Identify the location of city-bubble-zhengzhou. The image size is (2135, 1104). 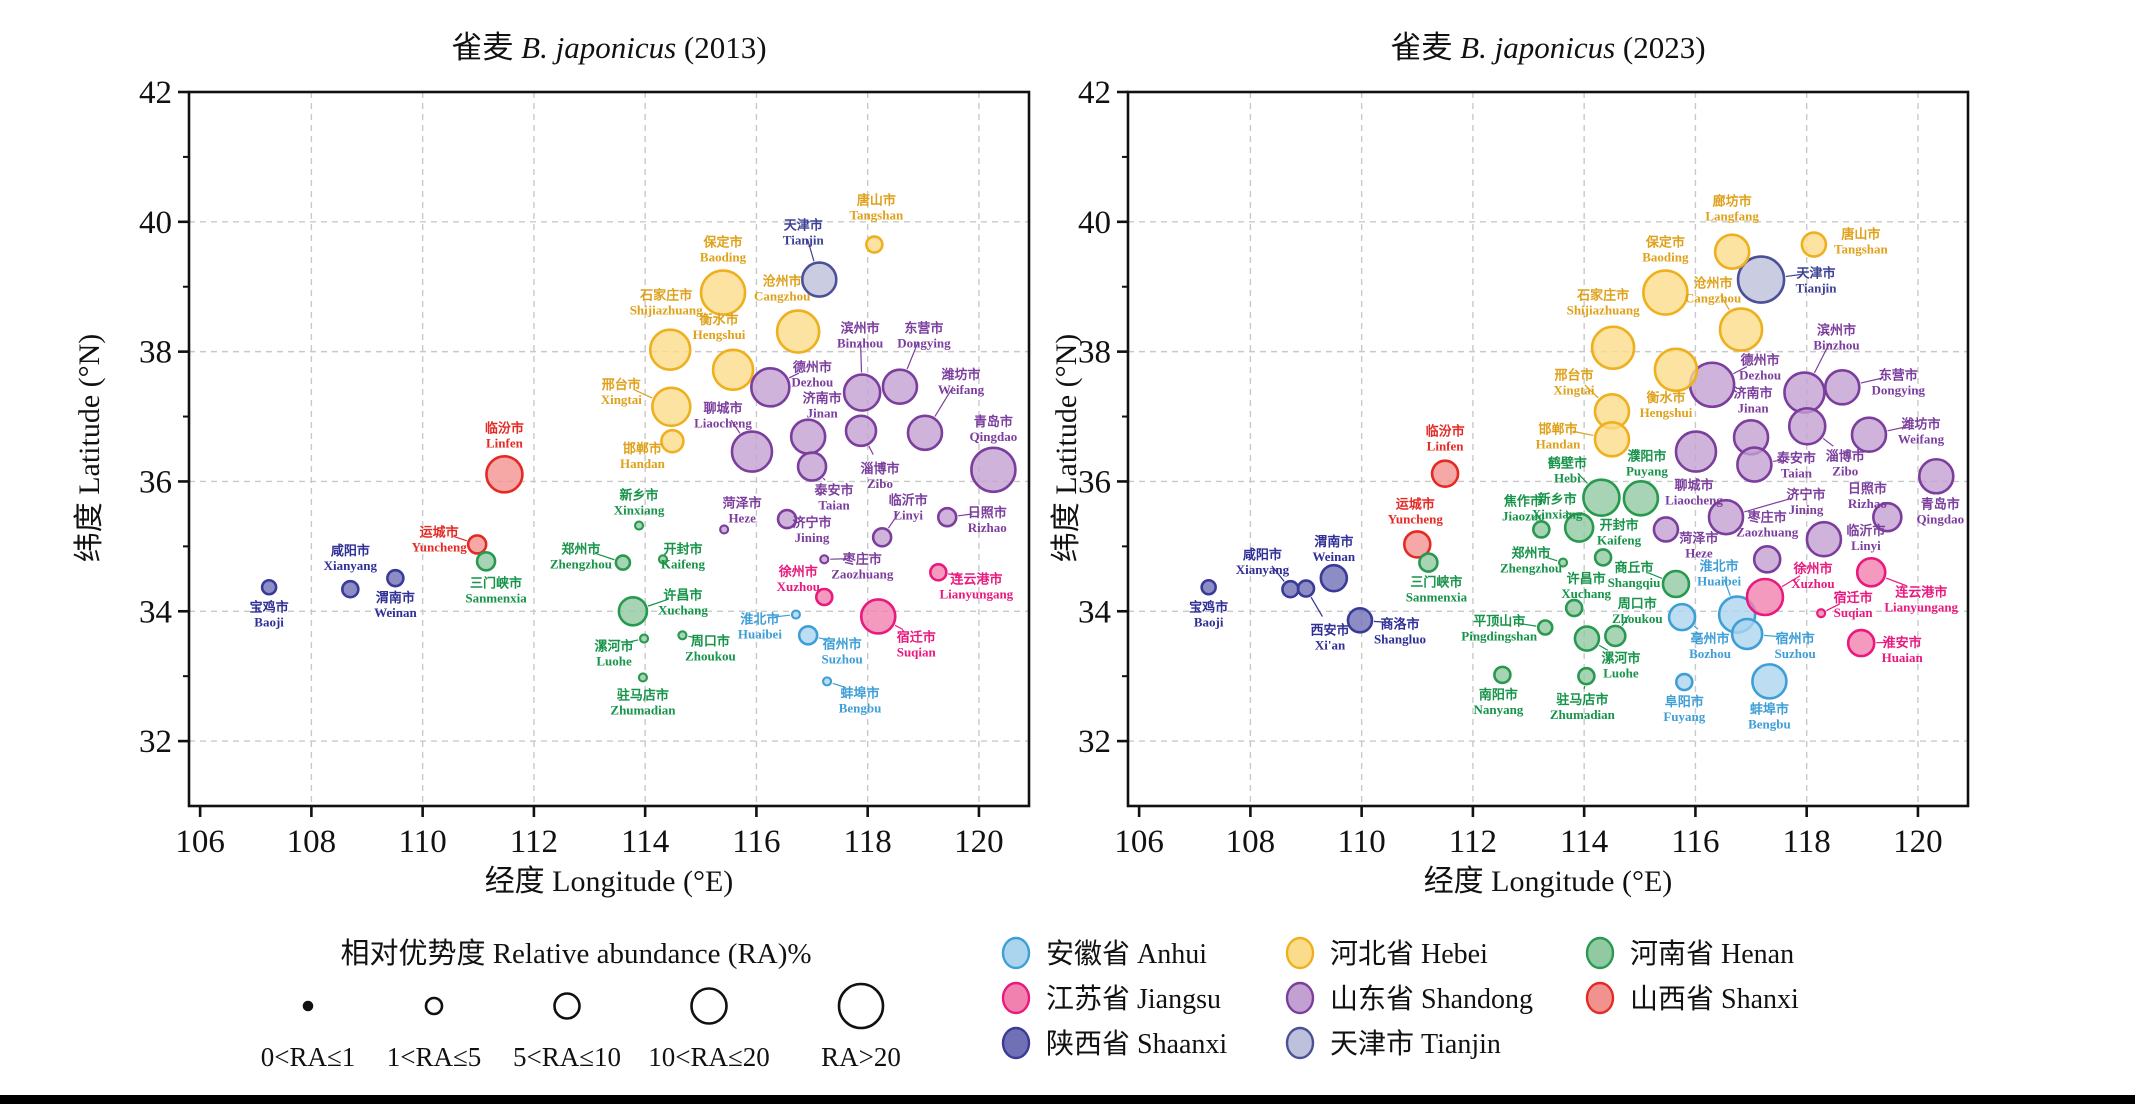
(623, 562).